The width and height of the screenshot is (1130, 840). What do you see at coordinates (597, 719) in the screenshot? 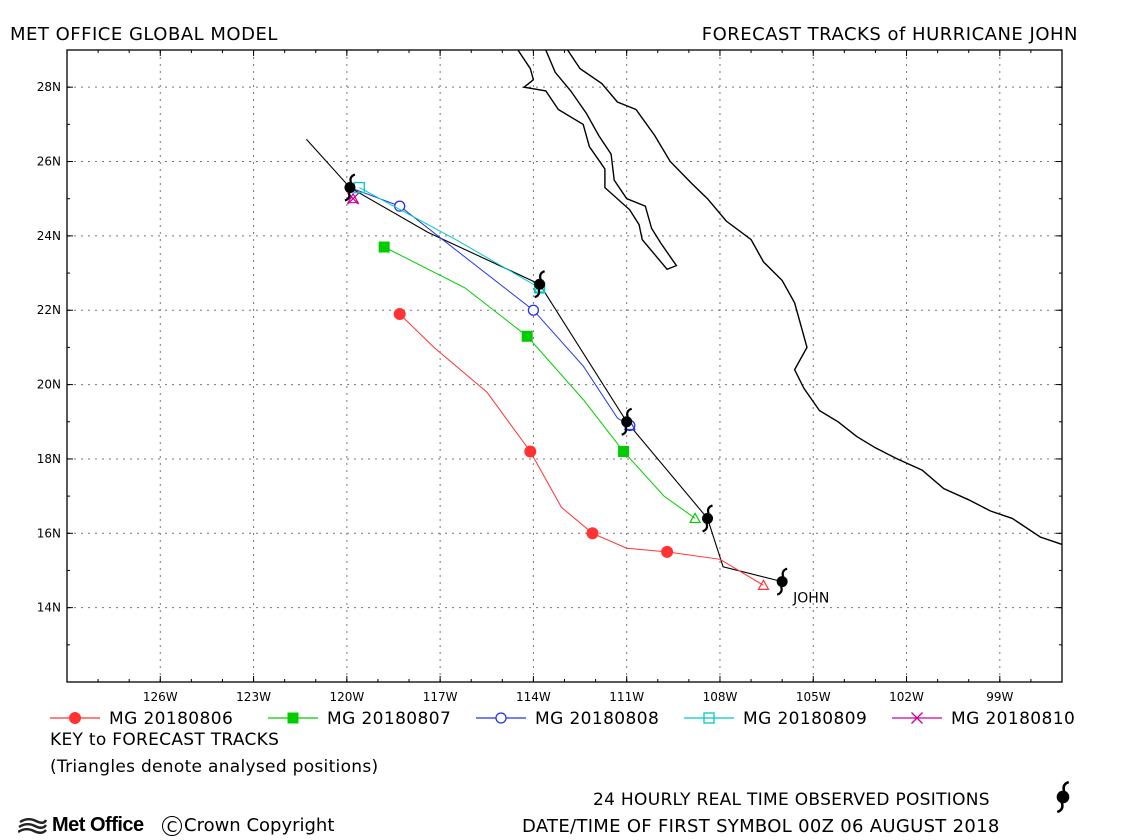
I see `legend-label-3: MG 20180808` at bounding box center [597, 719].